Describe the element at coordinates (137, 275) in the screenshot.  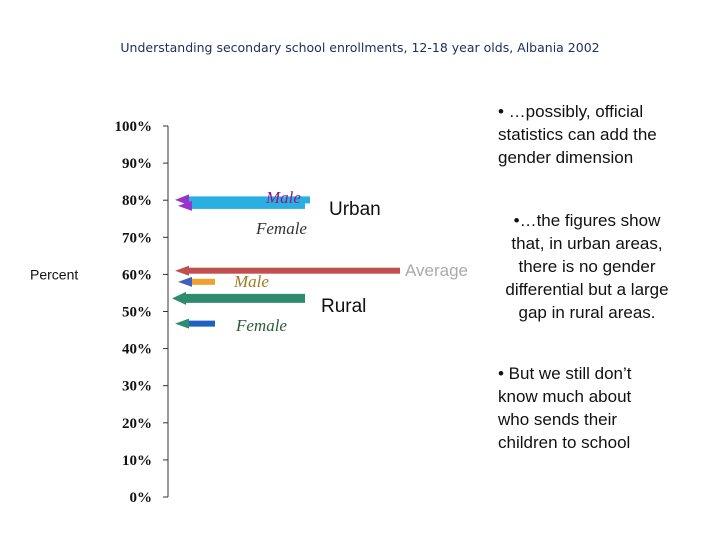
I see `y-tick-label: 60%` at that location.